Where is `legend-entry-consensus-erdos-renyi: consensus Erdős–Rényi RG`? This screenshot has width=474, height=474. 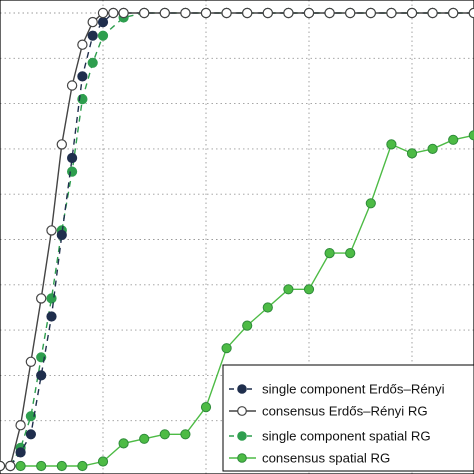 legend-entry-consensus-erdos-renyi: consensus Erdős–Rényi RG is located at coordinates (328, 411).